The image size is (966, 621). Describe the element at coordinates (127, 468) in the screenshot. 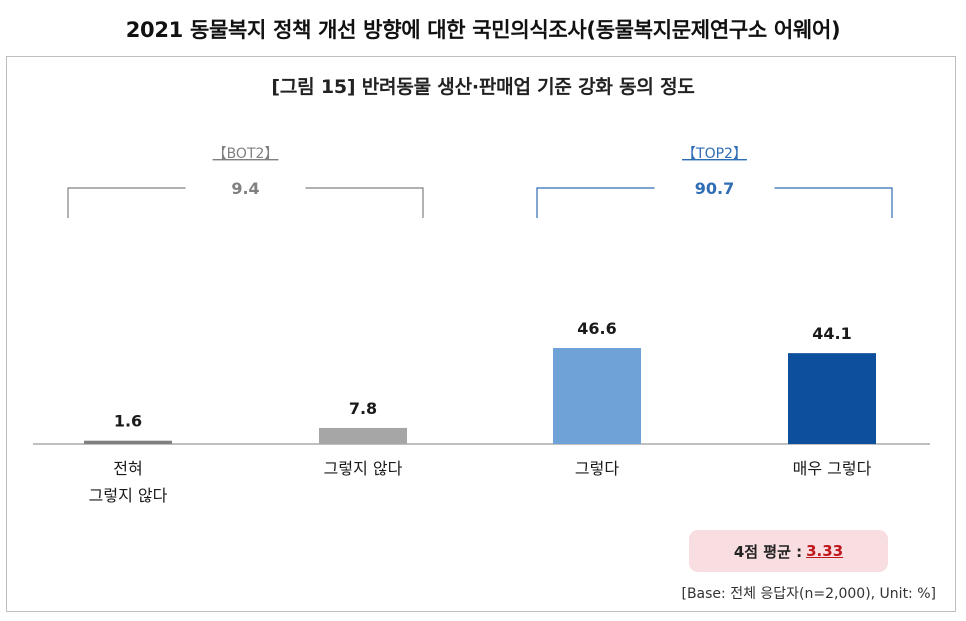

I see `category-label: 전혀` at that location.